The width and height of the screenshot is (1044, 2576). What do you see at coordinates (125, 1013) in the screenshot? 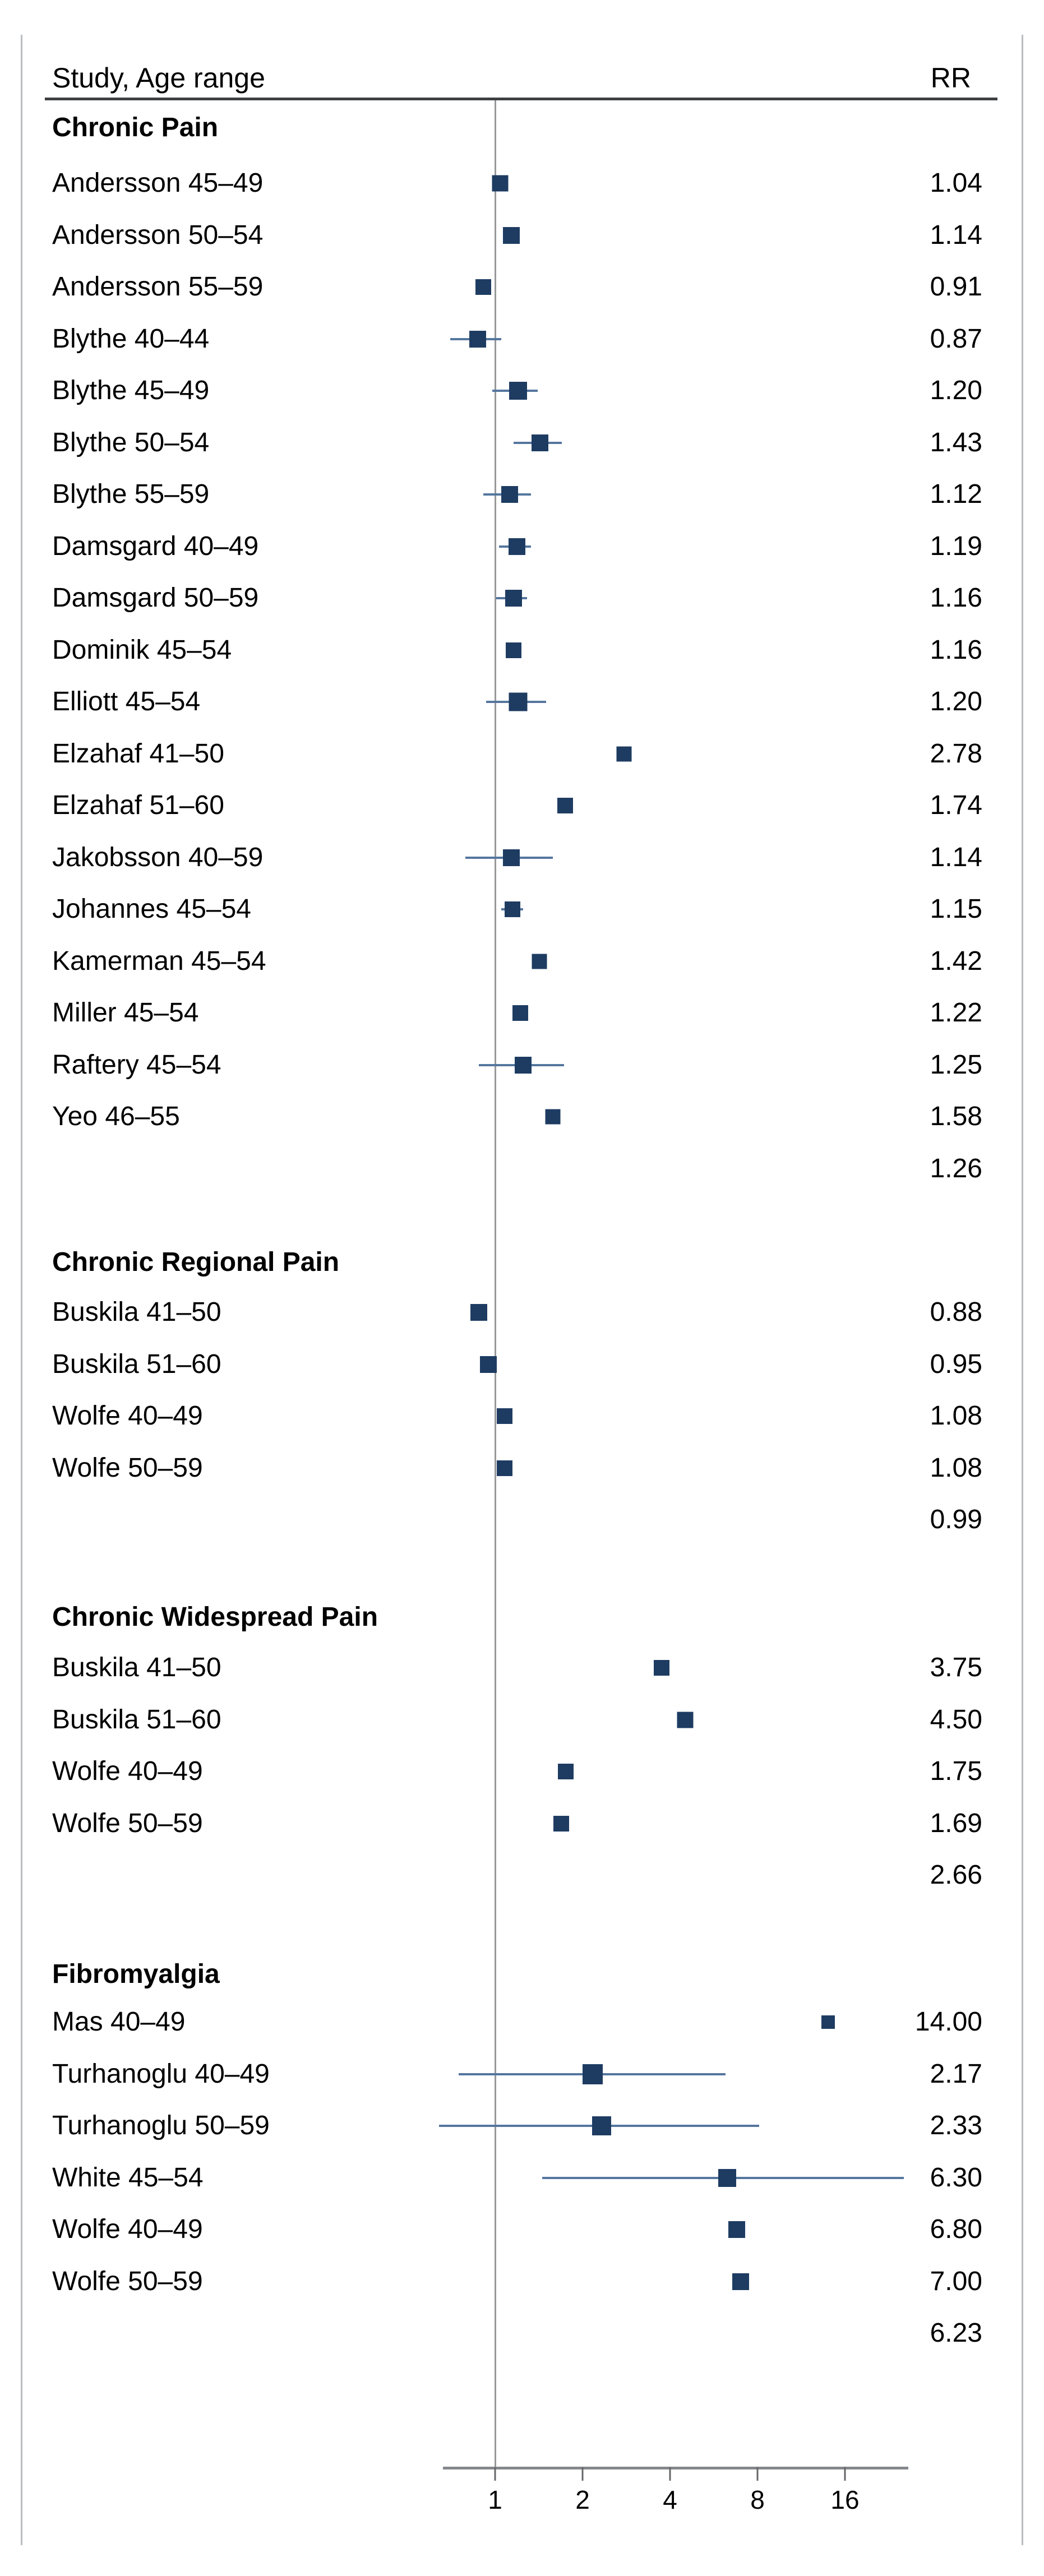
I see `study-label: Miller 45–54` at bounding box center [125, 1013].